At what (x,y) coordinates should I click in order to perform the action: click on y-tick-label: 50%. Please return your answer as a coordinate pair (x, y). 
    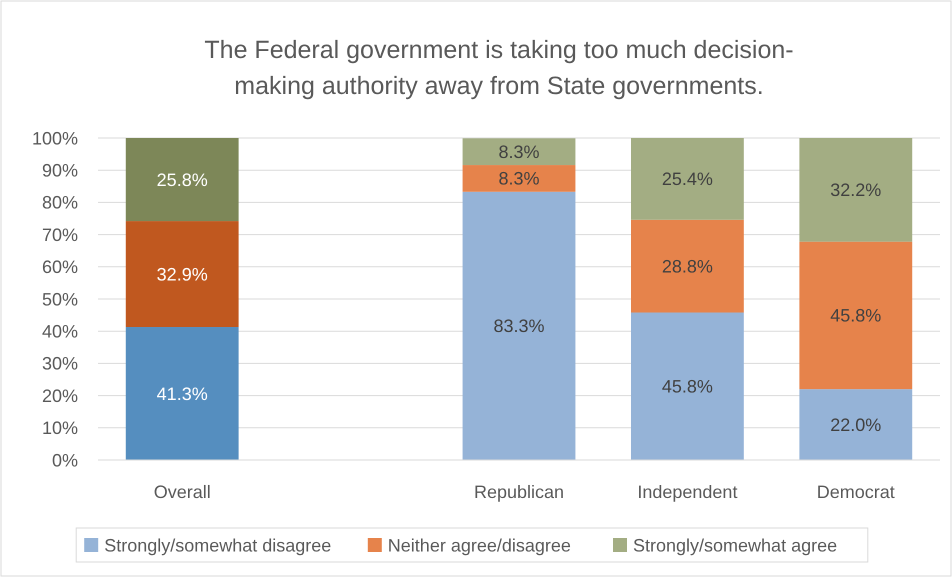
    Looking at the image, I should click on (60, 299).